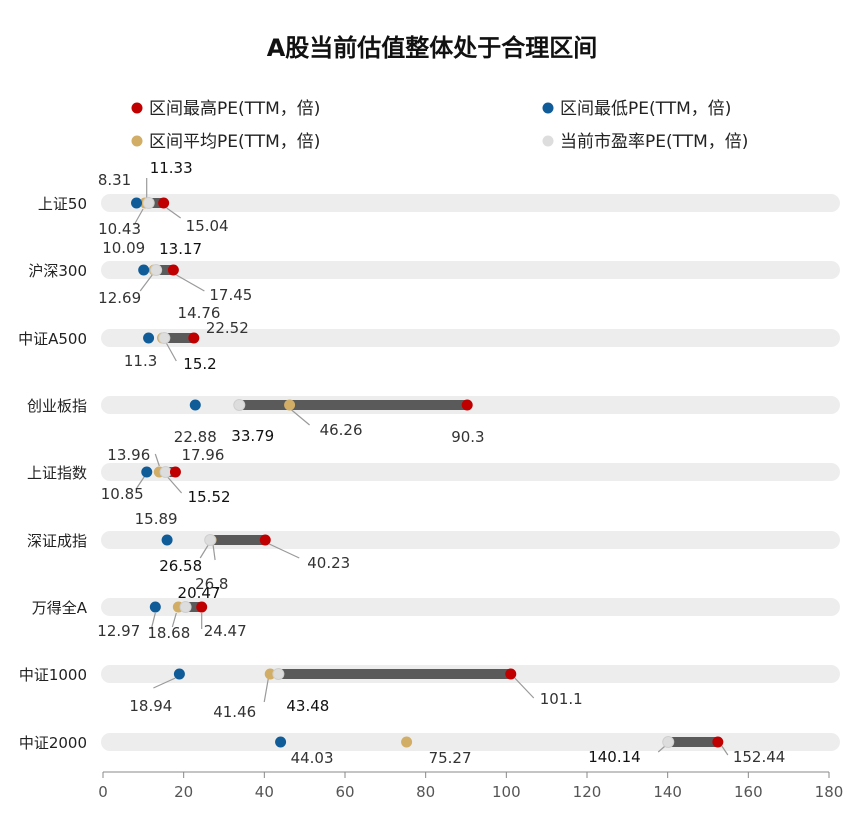  I want to click on chart-row: 上证指数 10.85 13.96 15.52 17.96, so click(433, 476).